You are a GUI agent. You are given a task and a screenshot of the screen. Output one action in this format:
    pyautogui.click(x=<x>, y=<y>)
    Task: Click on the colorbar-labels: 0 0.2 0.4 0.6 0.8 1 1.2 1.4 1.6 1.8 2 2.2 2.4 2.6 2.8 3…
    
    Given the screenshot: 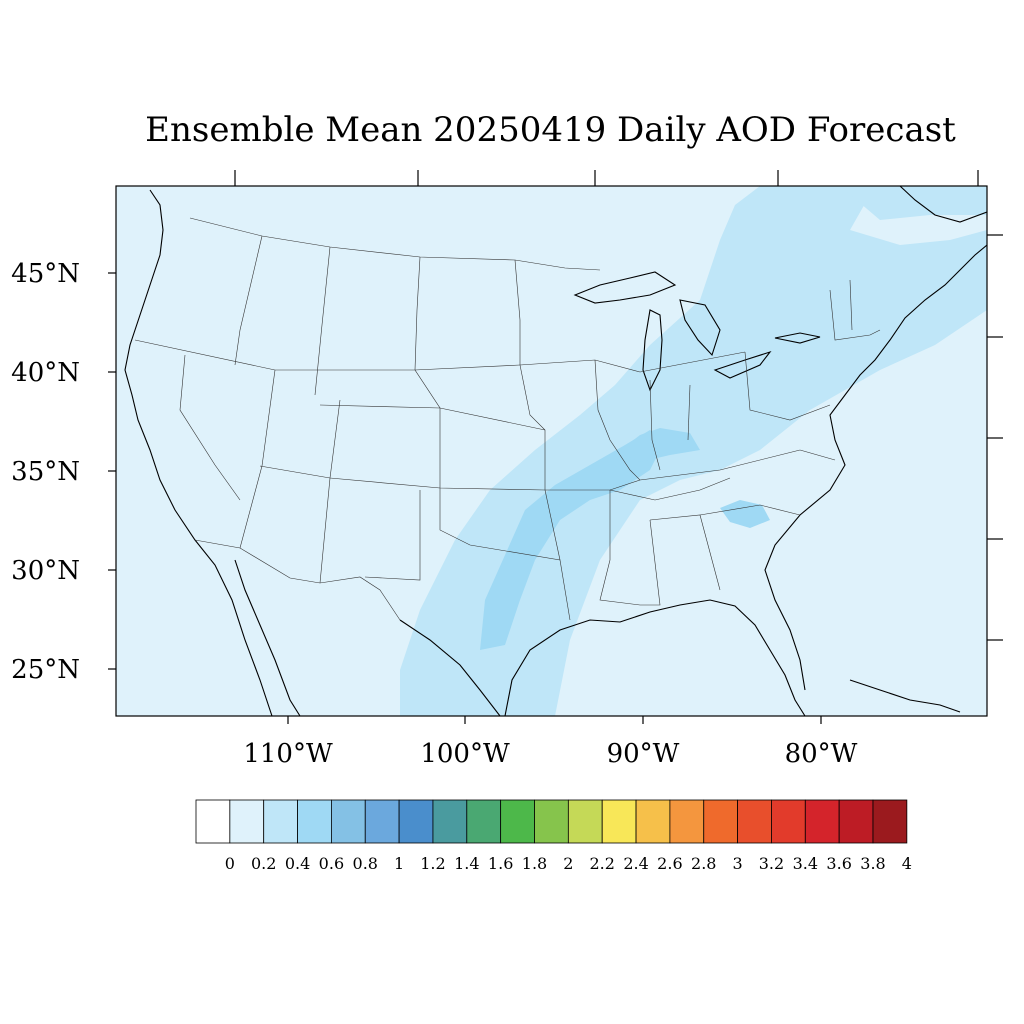 What is the action you would take?
    pyautogui.click(x=568, y=863)
    